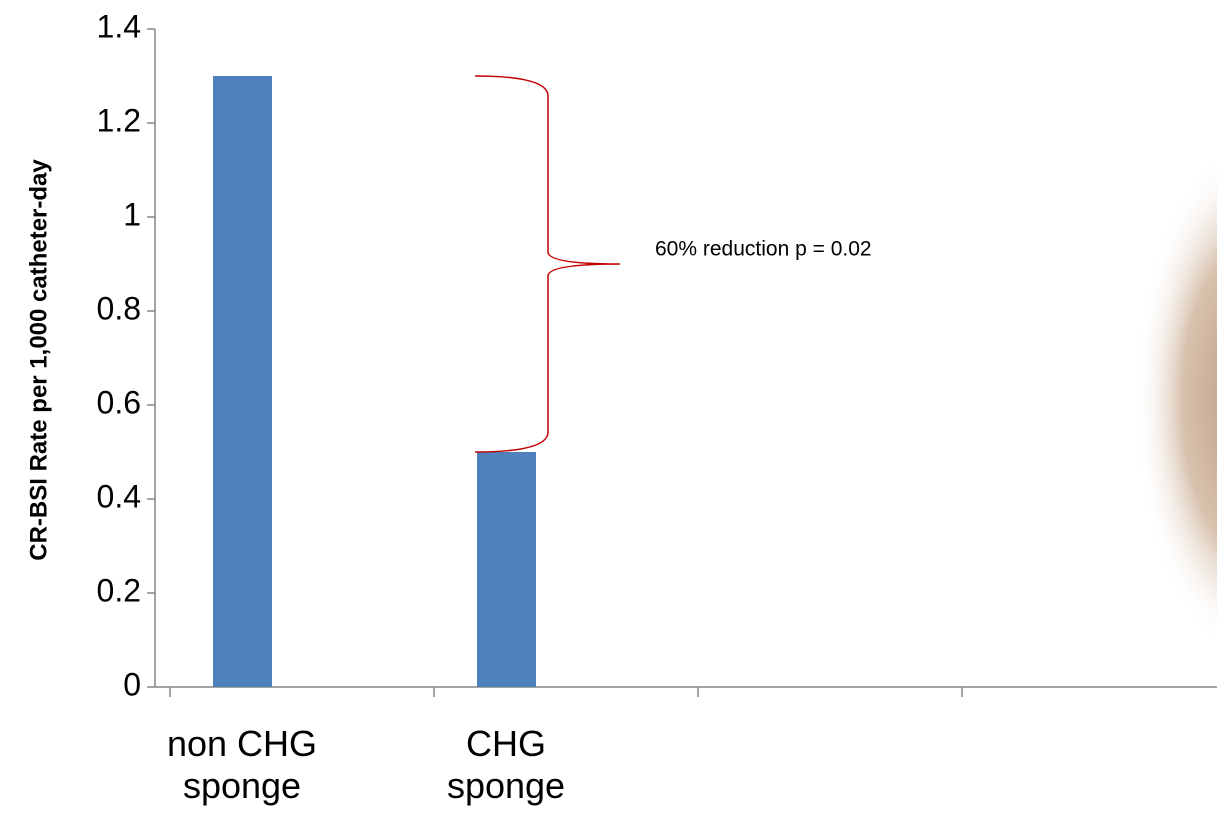 Image resolution: width=1217 pixels, height=823 pixels. I want to click on y-tick-label: 0.2, so click(119, 590).